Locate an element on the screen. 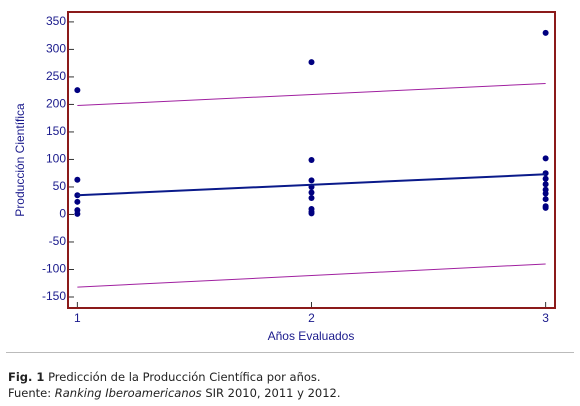 The height and width of the screenshot is (406, 580). x-tick-label: 2 is located at coordinates (311, 318).